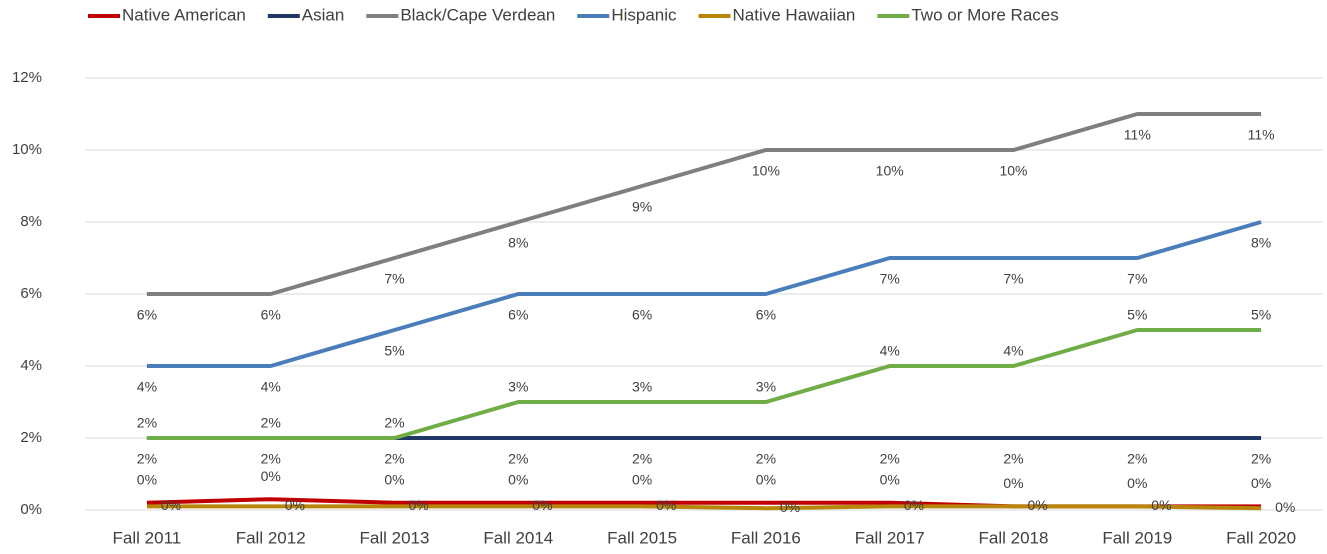 The image size is (1327, 554). What do you see at coordinates (395, 537) in the screenshot?
I see `x-tick-label: Fall 2013` at bounding box center [395, 537].